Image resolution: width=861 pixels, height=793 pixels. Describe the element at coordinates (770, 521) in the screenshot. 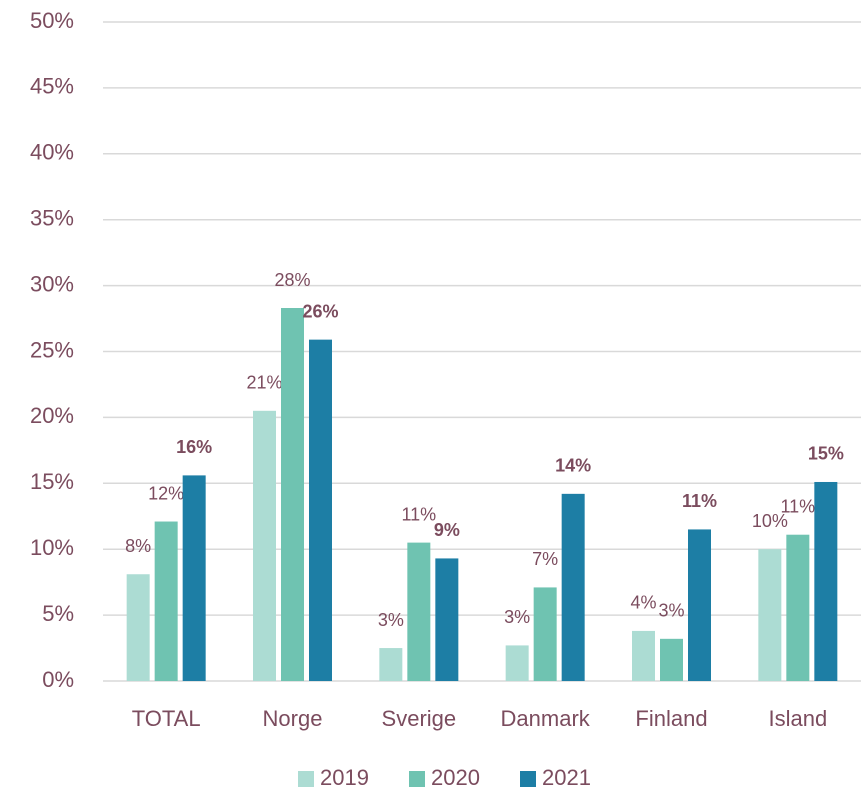

I see `data-label: 10%` at that location.